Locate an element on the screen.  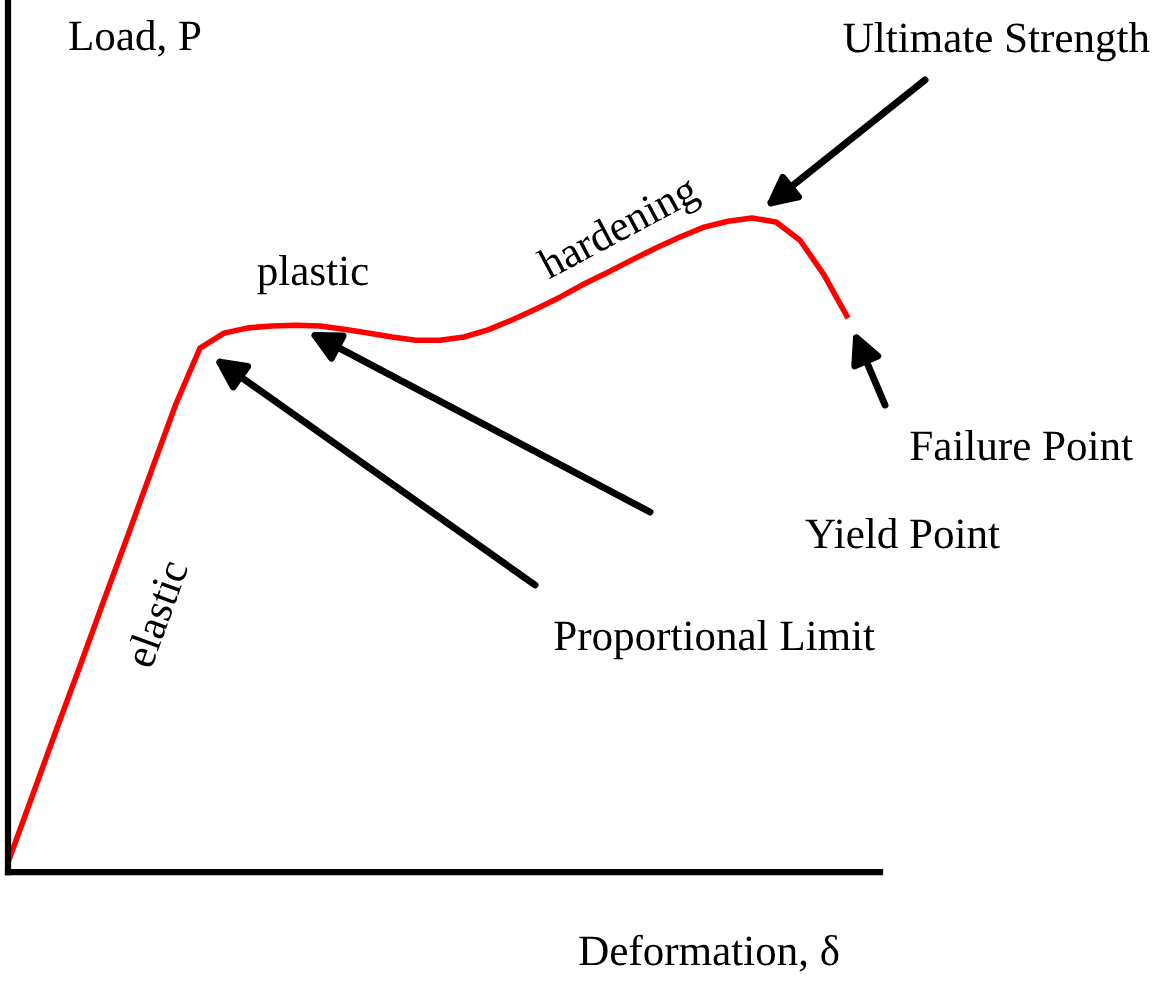
annotation: Proportional Limit is located at coordinates (714, 640).